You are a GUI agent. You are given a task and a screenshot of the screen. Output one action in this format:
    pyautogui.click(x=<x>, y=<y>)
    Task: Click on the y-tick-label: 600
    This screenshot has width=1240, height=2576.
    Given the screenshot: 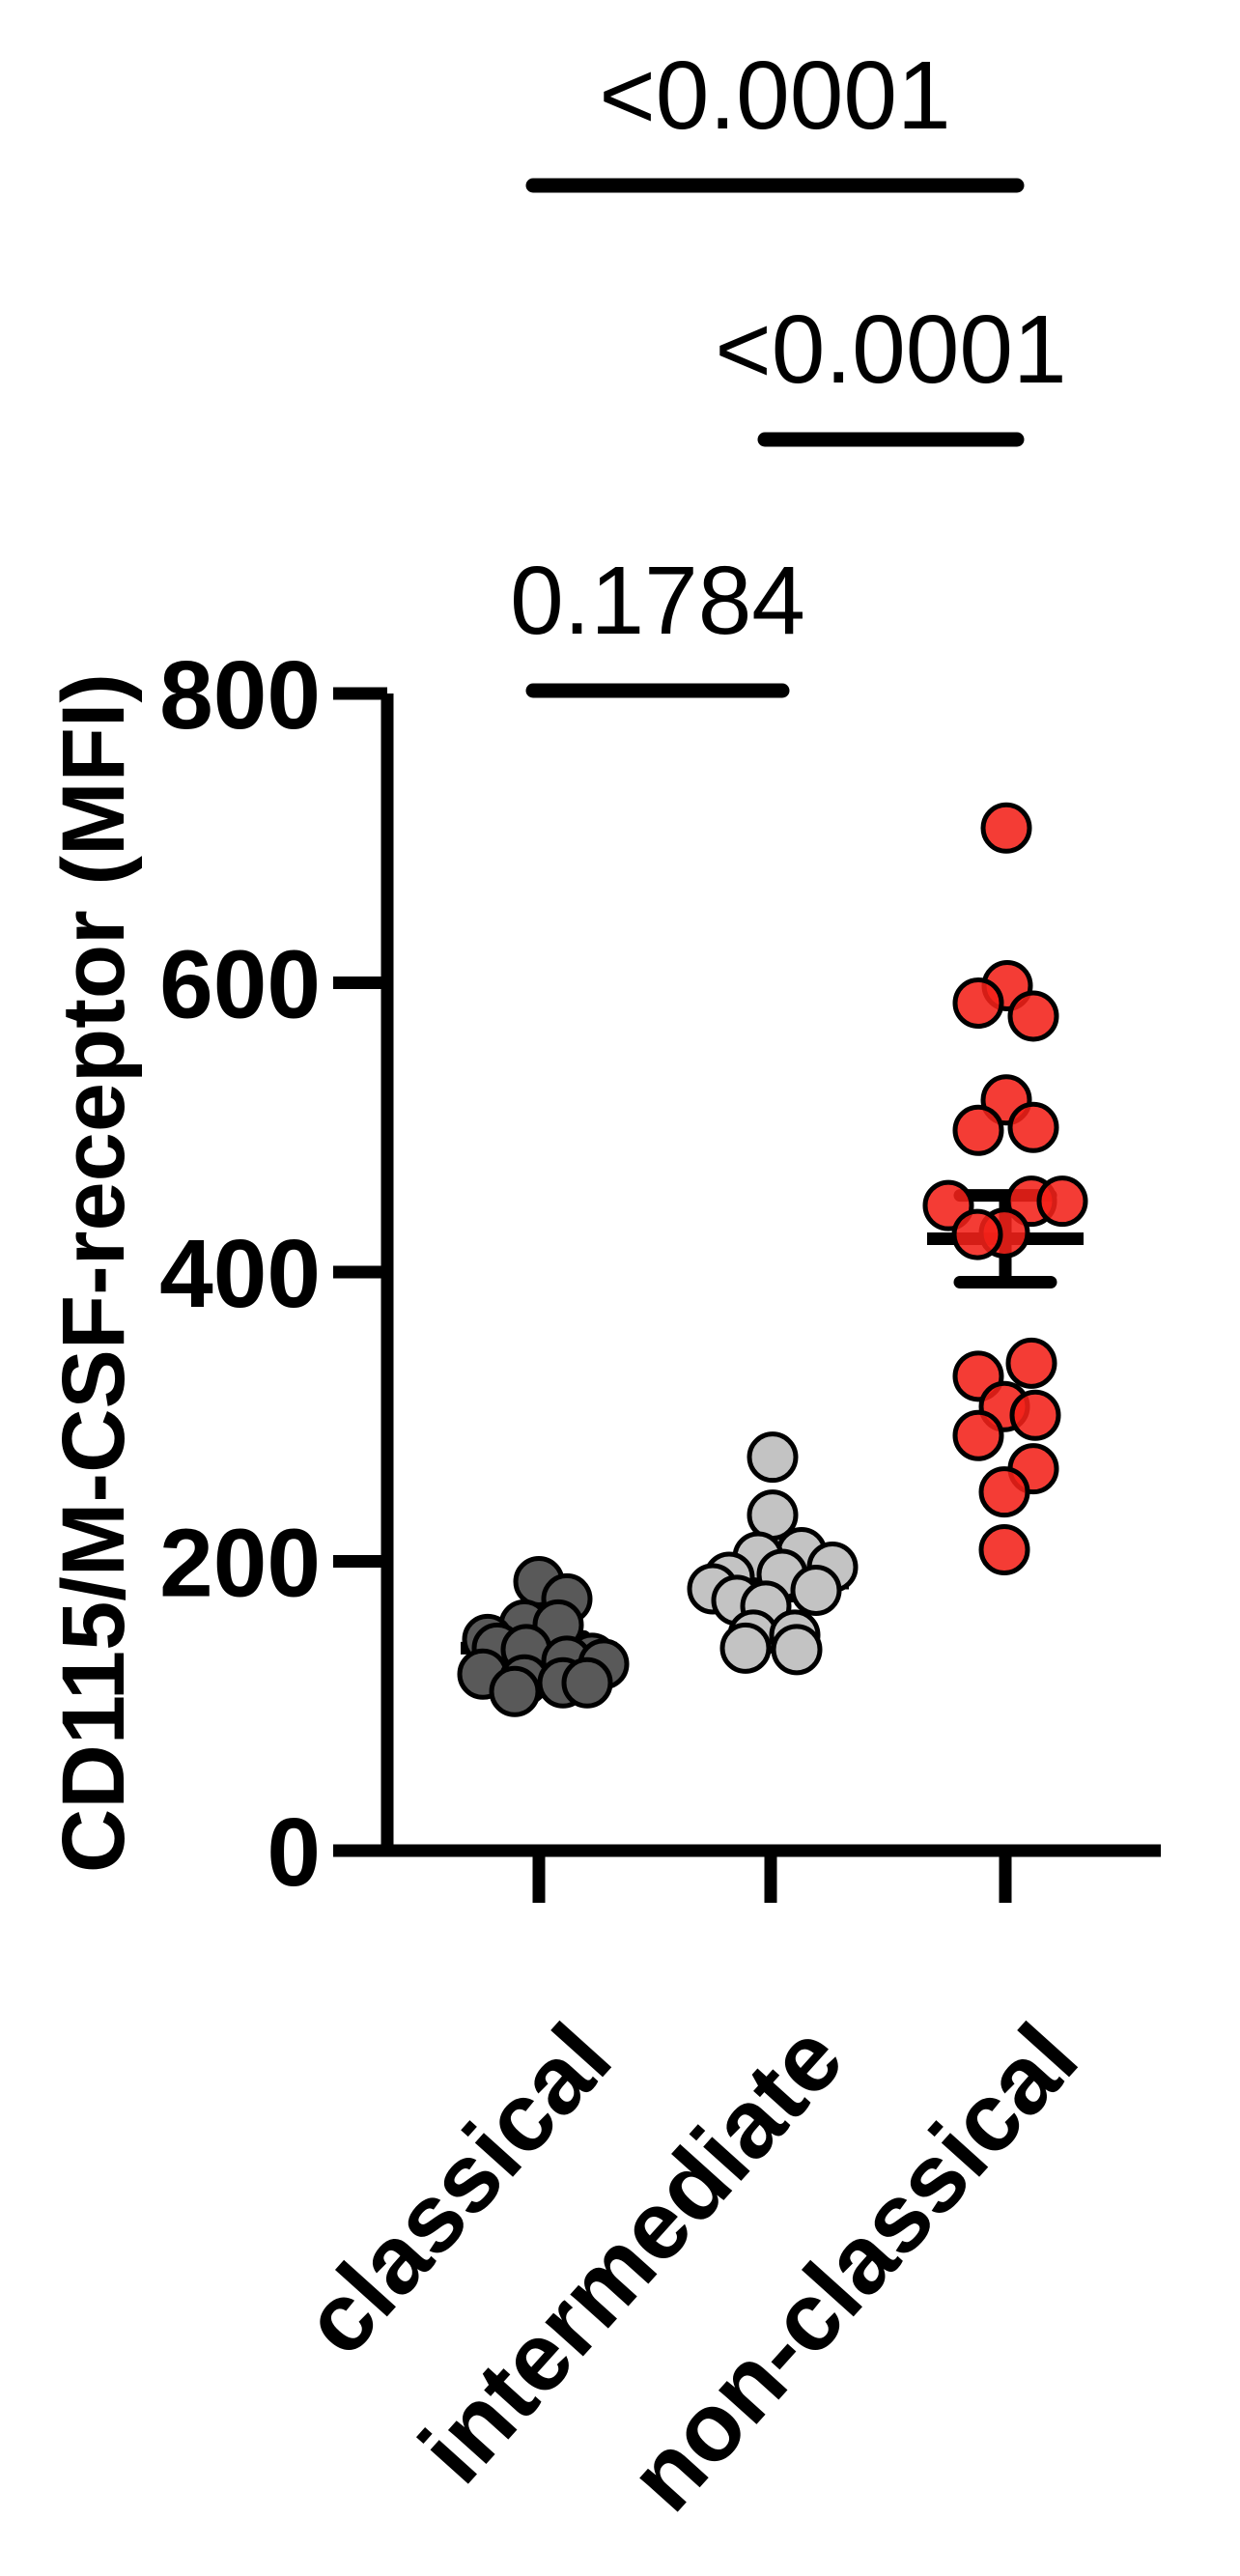 What is the action you would take?
    pyautogui.click(x=240, y=985)
    